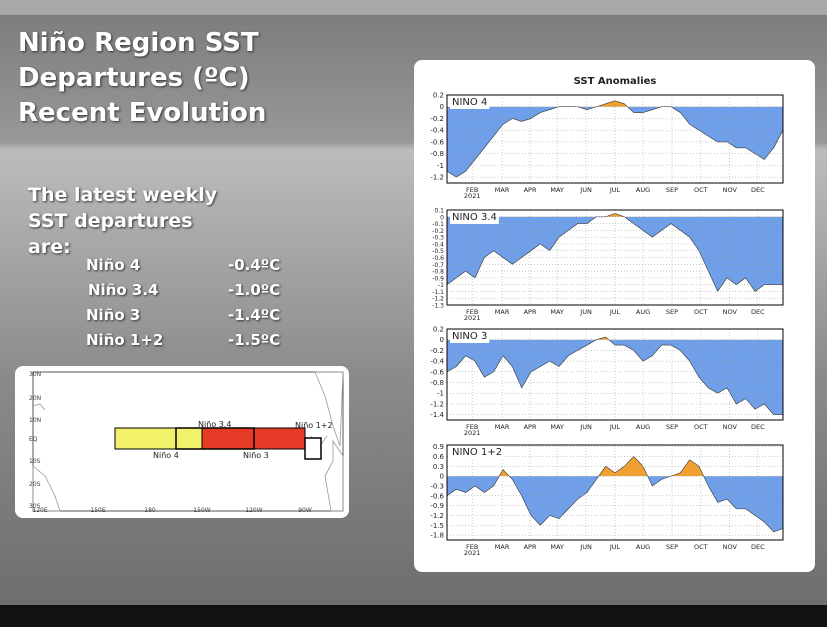 Image resolution: width=827 pixels, height=627 pixels. I want to click on panel-label: NINO 4, so click(469, 102).